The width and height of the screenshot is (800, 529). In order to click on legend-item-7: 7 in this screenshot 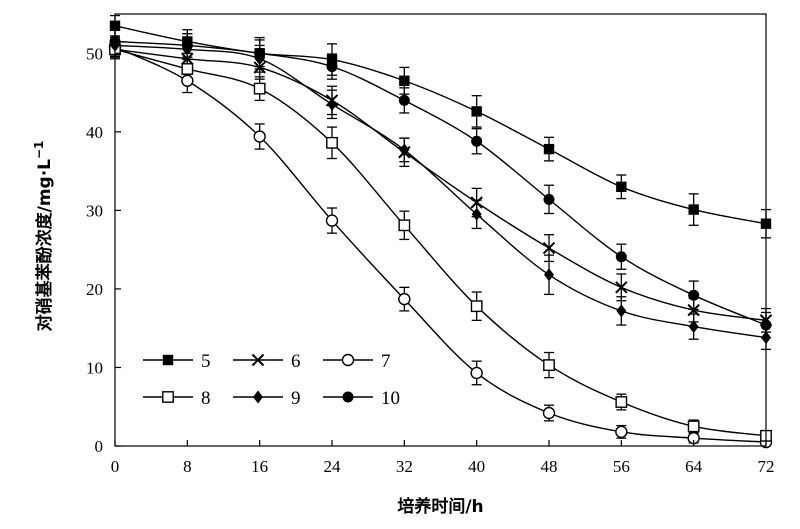, I will do `click(357, 361)`.